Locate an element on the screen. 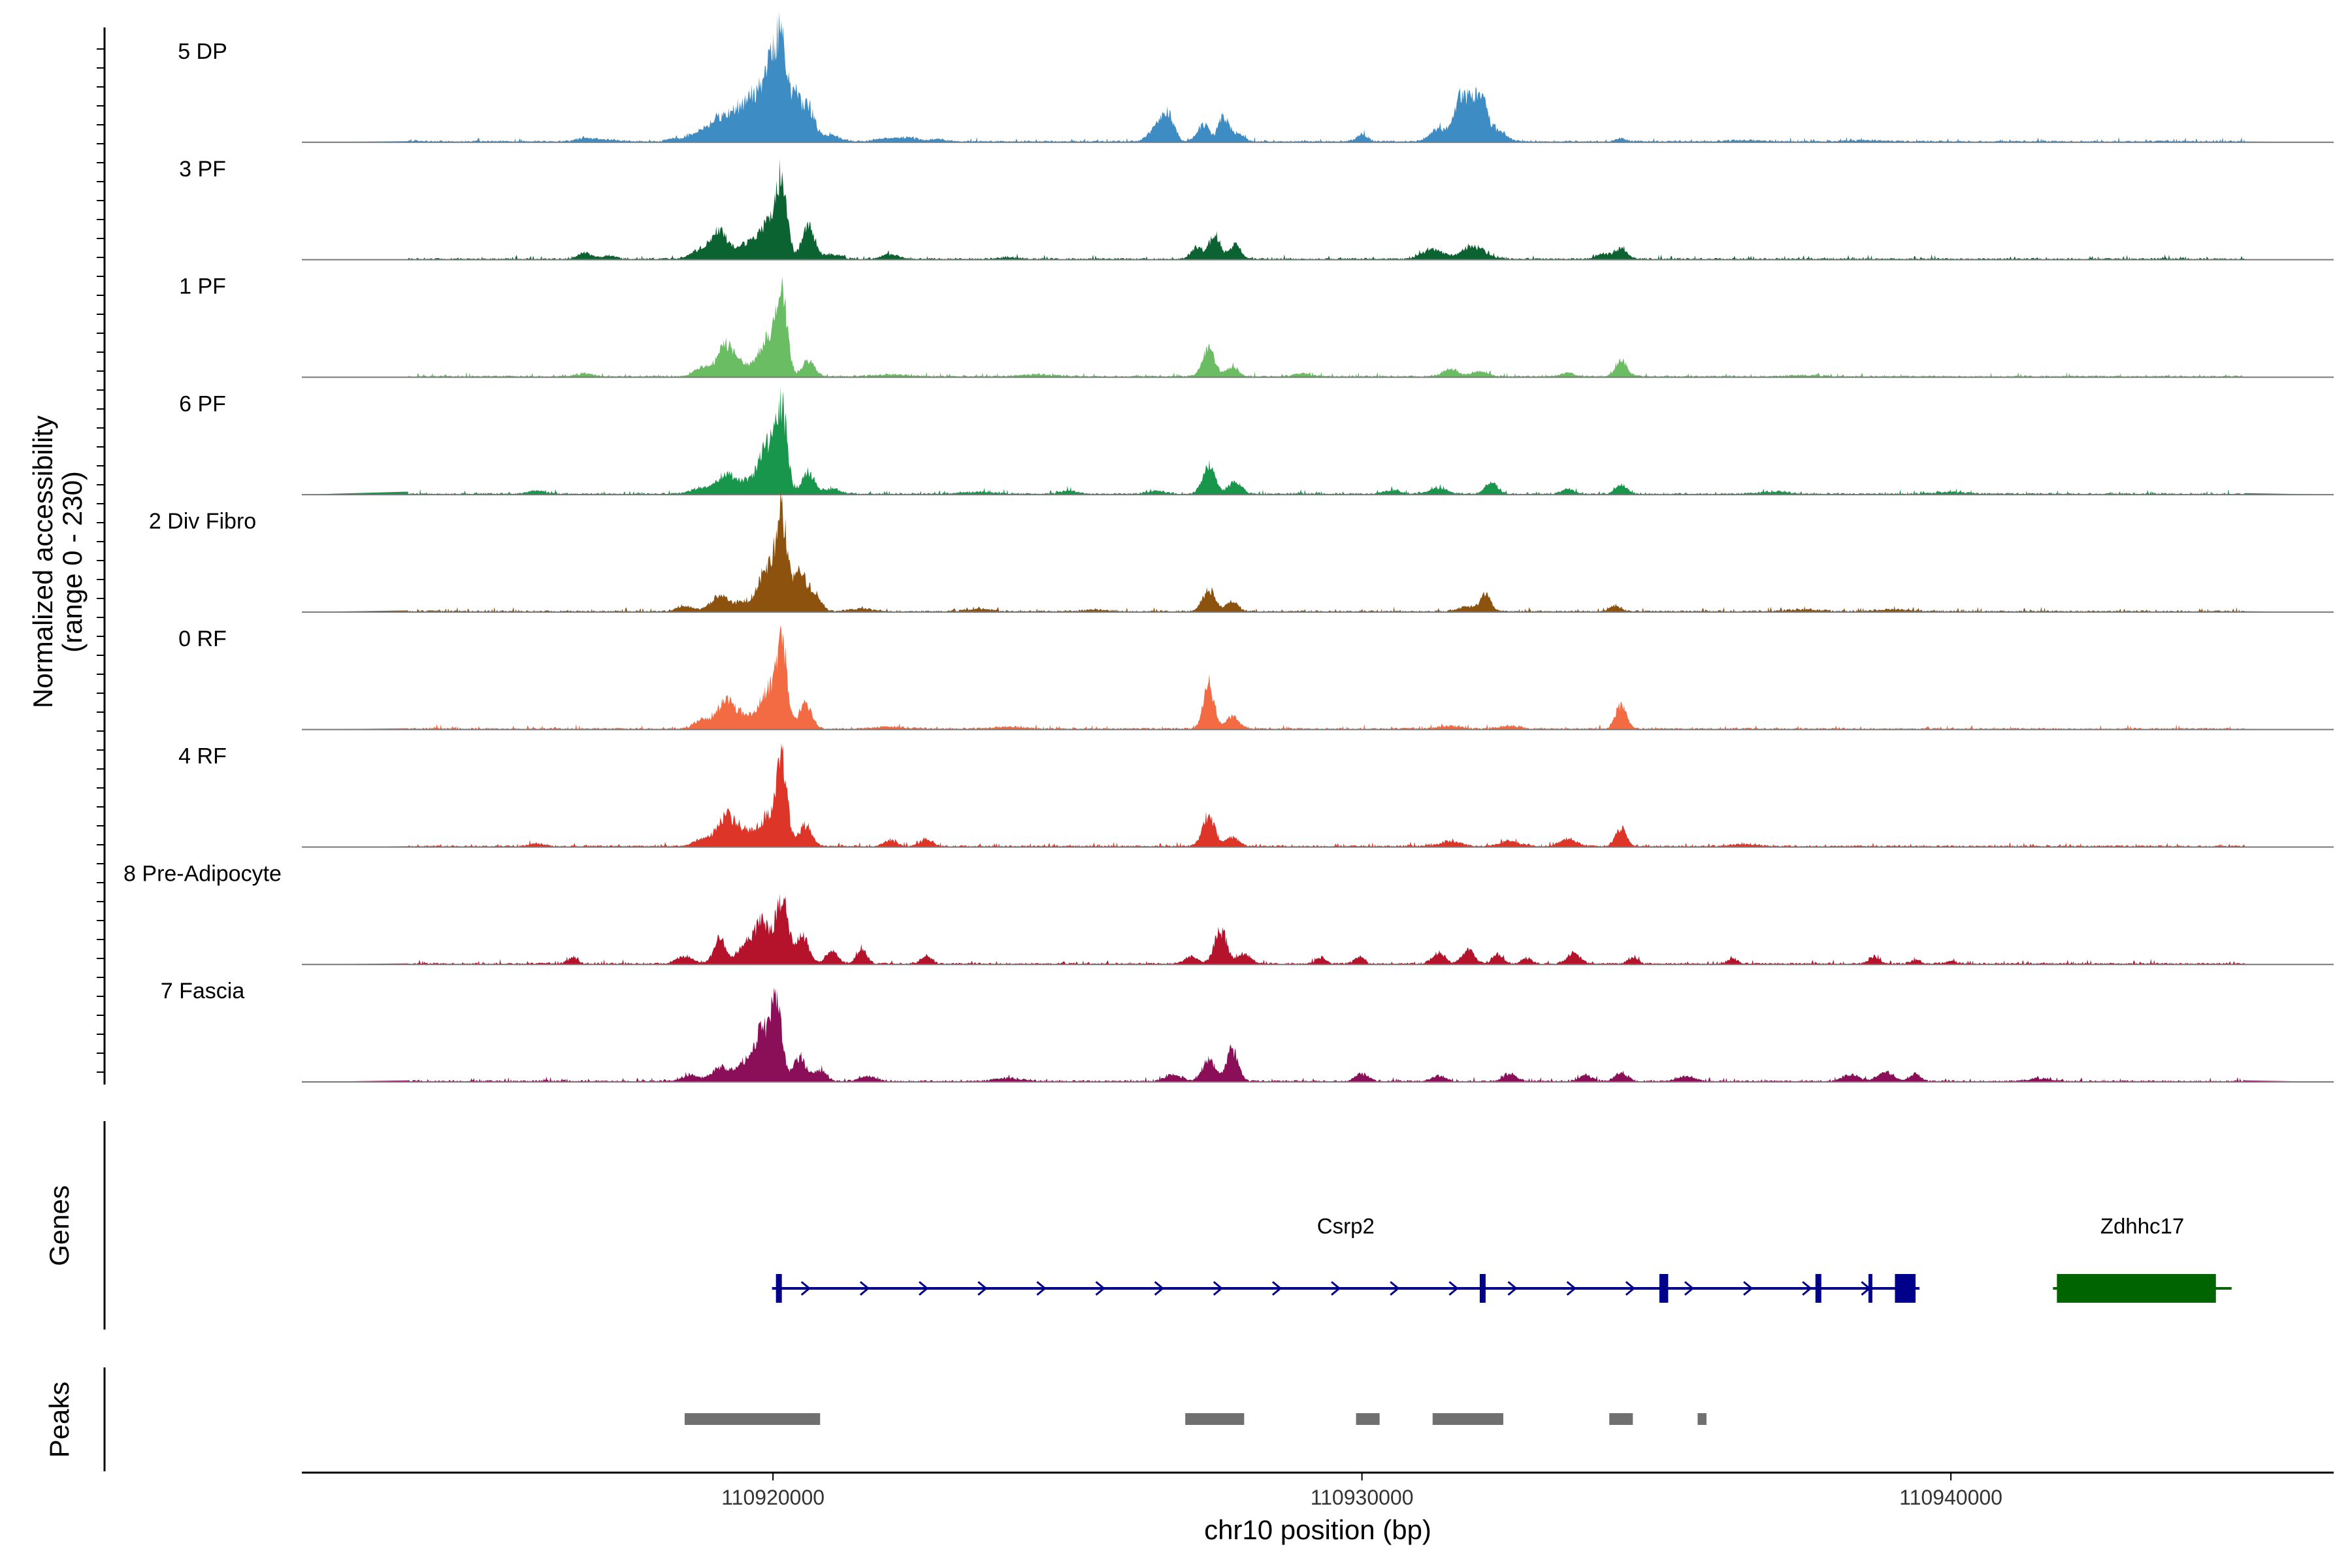  peaks-title: Peaks is located at coordinates (59, 1420).